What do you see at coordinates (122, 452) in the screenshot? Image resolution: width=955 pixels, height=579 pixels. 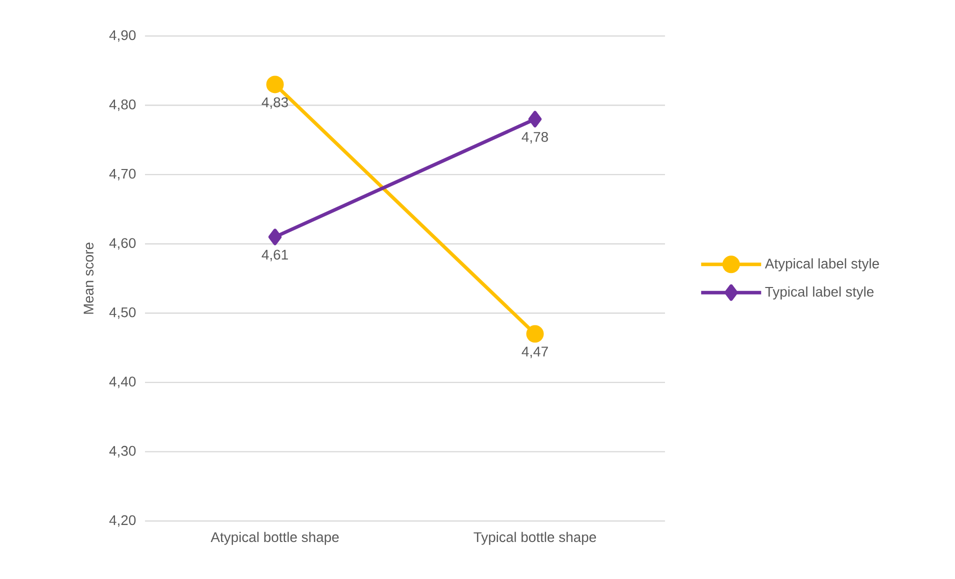 I see `y-tick-label: 4,30` at bounding box center [122, 452].